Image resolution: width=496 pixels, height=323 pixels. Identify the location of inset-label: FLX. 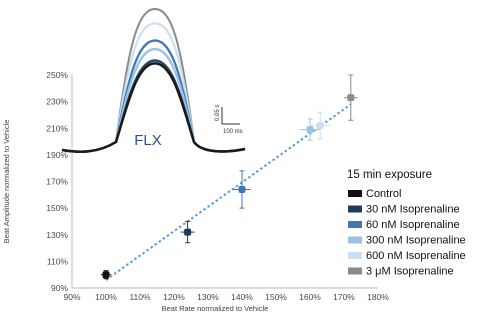
(148, 140).